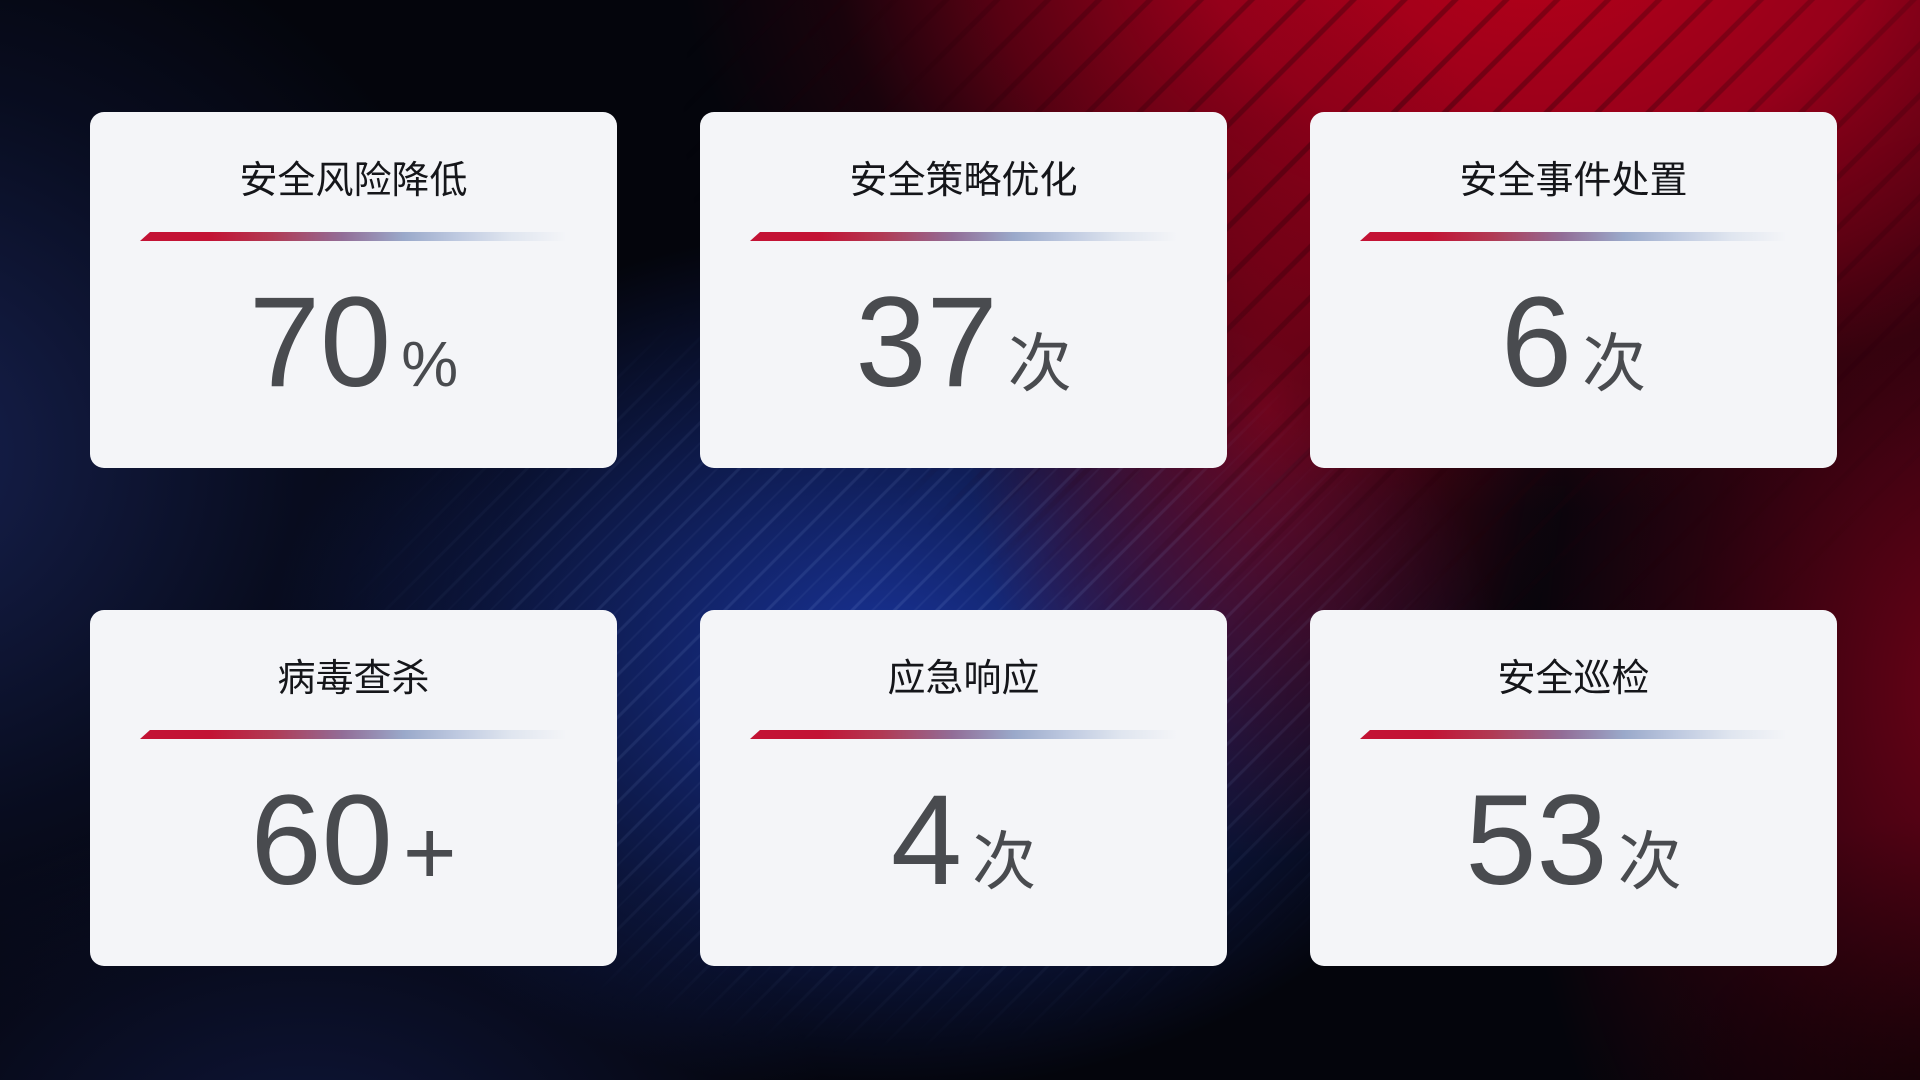 This screenshot has height=1080, width=1920. I want to click on stat-value-row: 6 次, so click(1573, 342).